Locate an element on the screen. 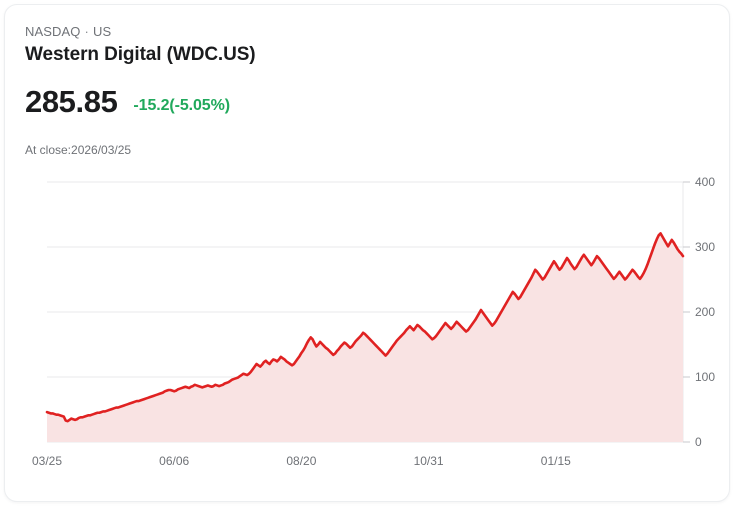 The width and height of the screenshot is (736, 508). last-price: 285.85 is located at coordinates (71, 101).